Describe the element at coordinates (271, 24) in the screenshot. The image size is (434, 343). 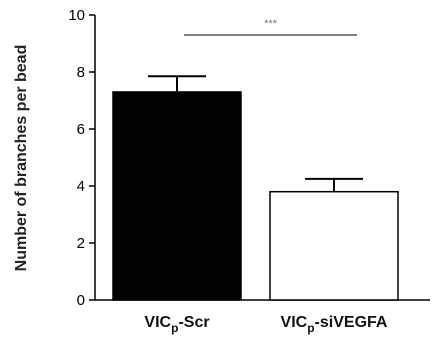
I see `significance-label: ***` at that location.